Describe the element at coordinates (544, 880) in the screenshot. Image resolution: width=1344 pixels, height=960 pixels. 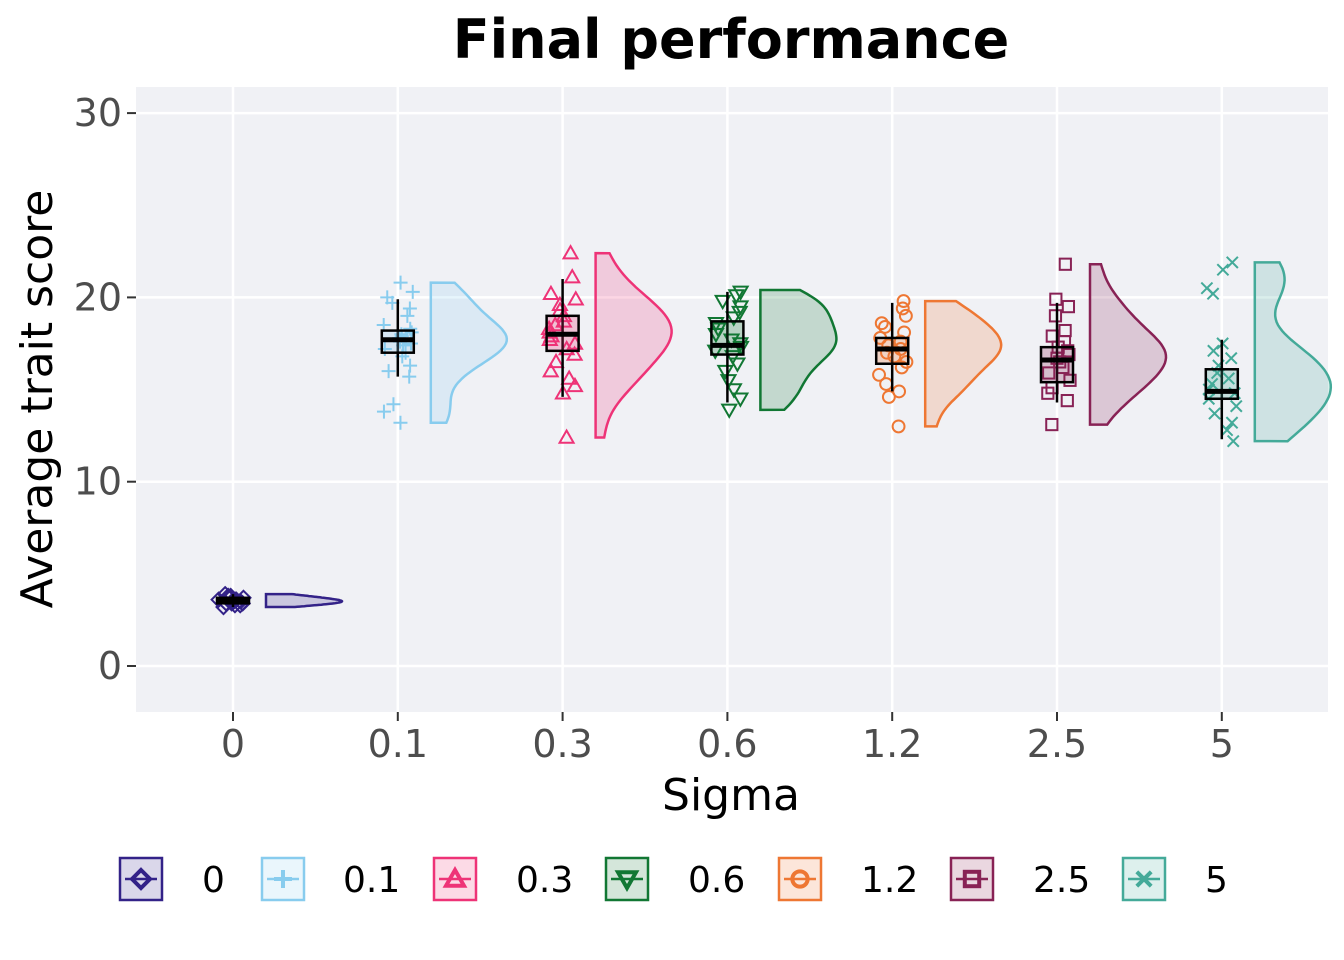
I see `legend-label: 0.3` at that location.